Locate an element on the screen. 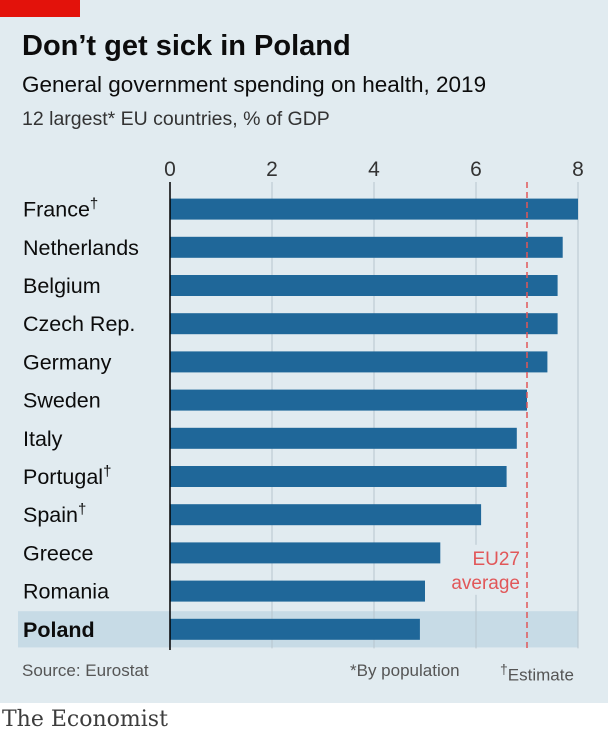  category-label: Italy is located at coordinates (43, 439).